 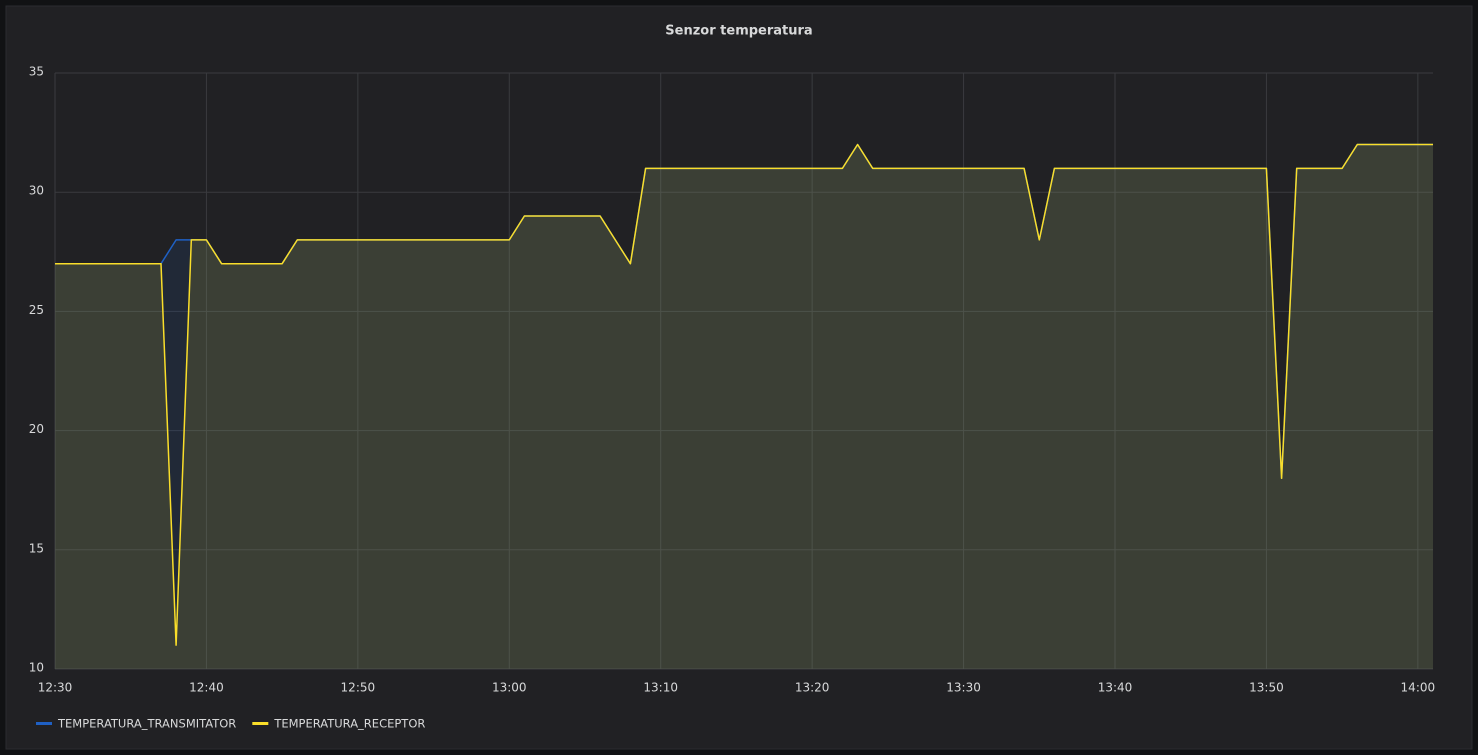 What do you see at coordinates (358, 688) in the screenshot?
I see `x-tick-label: 12:50` at bounding box center [358, 688].